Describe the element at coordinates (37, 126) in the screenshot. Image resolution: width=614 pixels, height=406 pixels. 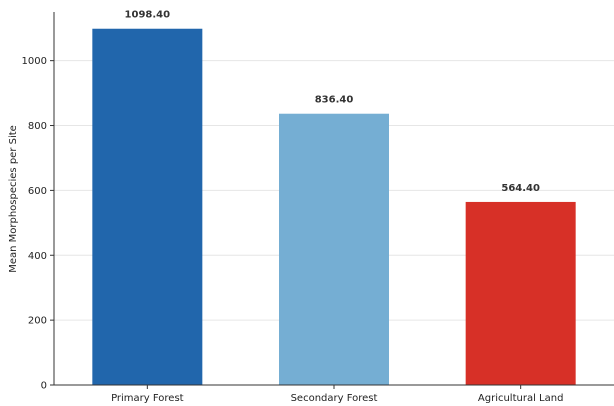
I see `y-tick-label: 800` at that location.